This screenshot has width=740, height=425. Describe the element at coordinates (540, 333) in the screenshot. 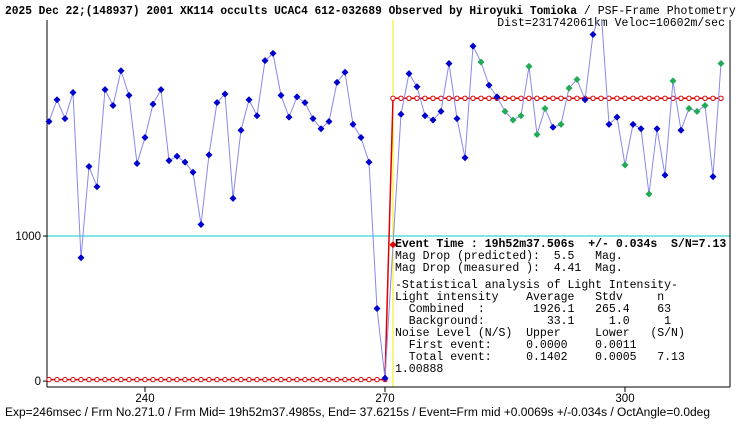

I see `annotation-line: Noise Level (N/S) Upper Lower (S/N)` at that location.